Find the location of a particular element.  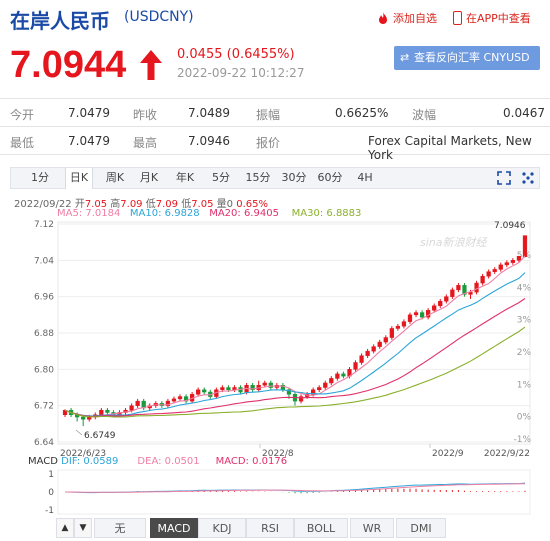

x-tick-label: 2022/9/22 is located at coordinates (507, 454).